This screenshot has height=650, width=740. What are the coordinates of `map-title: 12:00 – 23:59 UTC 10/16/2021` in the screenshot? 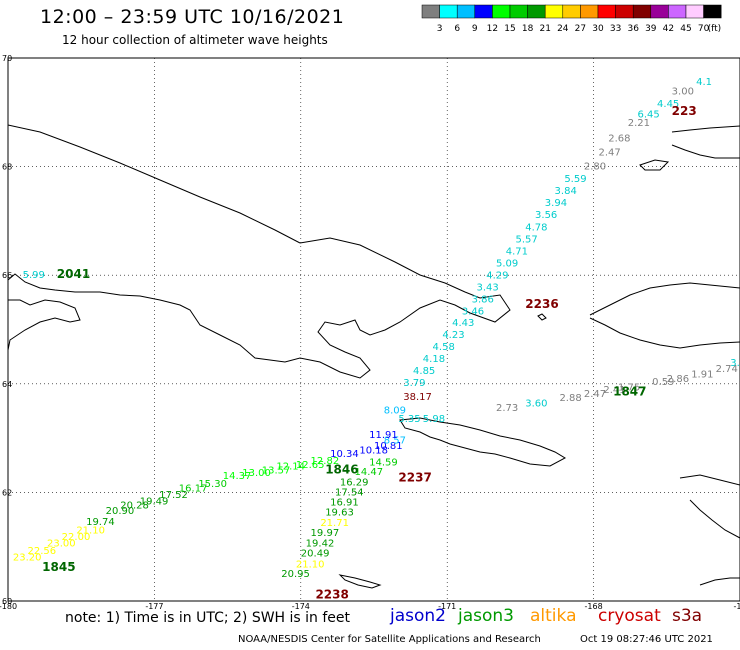 It's located at (192, 17).